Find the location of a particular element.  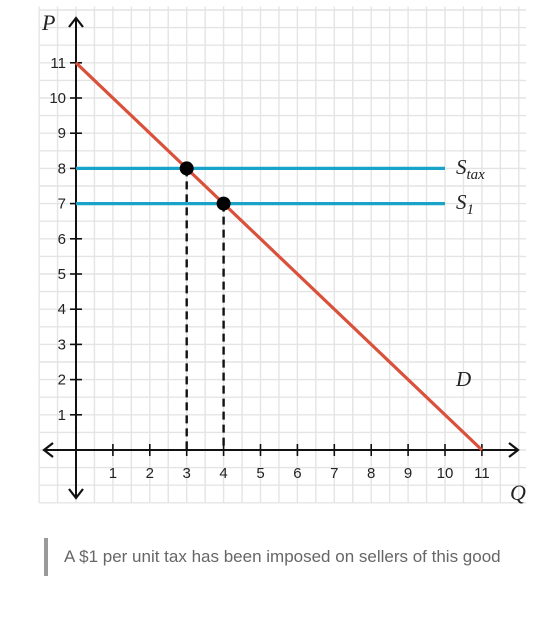

y-tick-label: 9 is located at coordinates (62, 133).